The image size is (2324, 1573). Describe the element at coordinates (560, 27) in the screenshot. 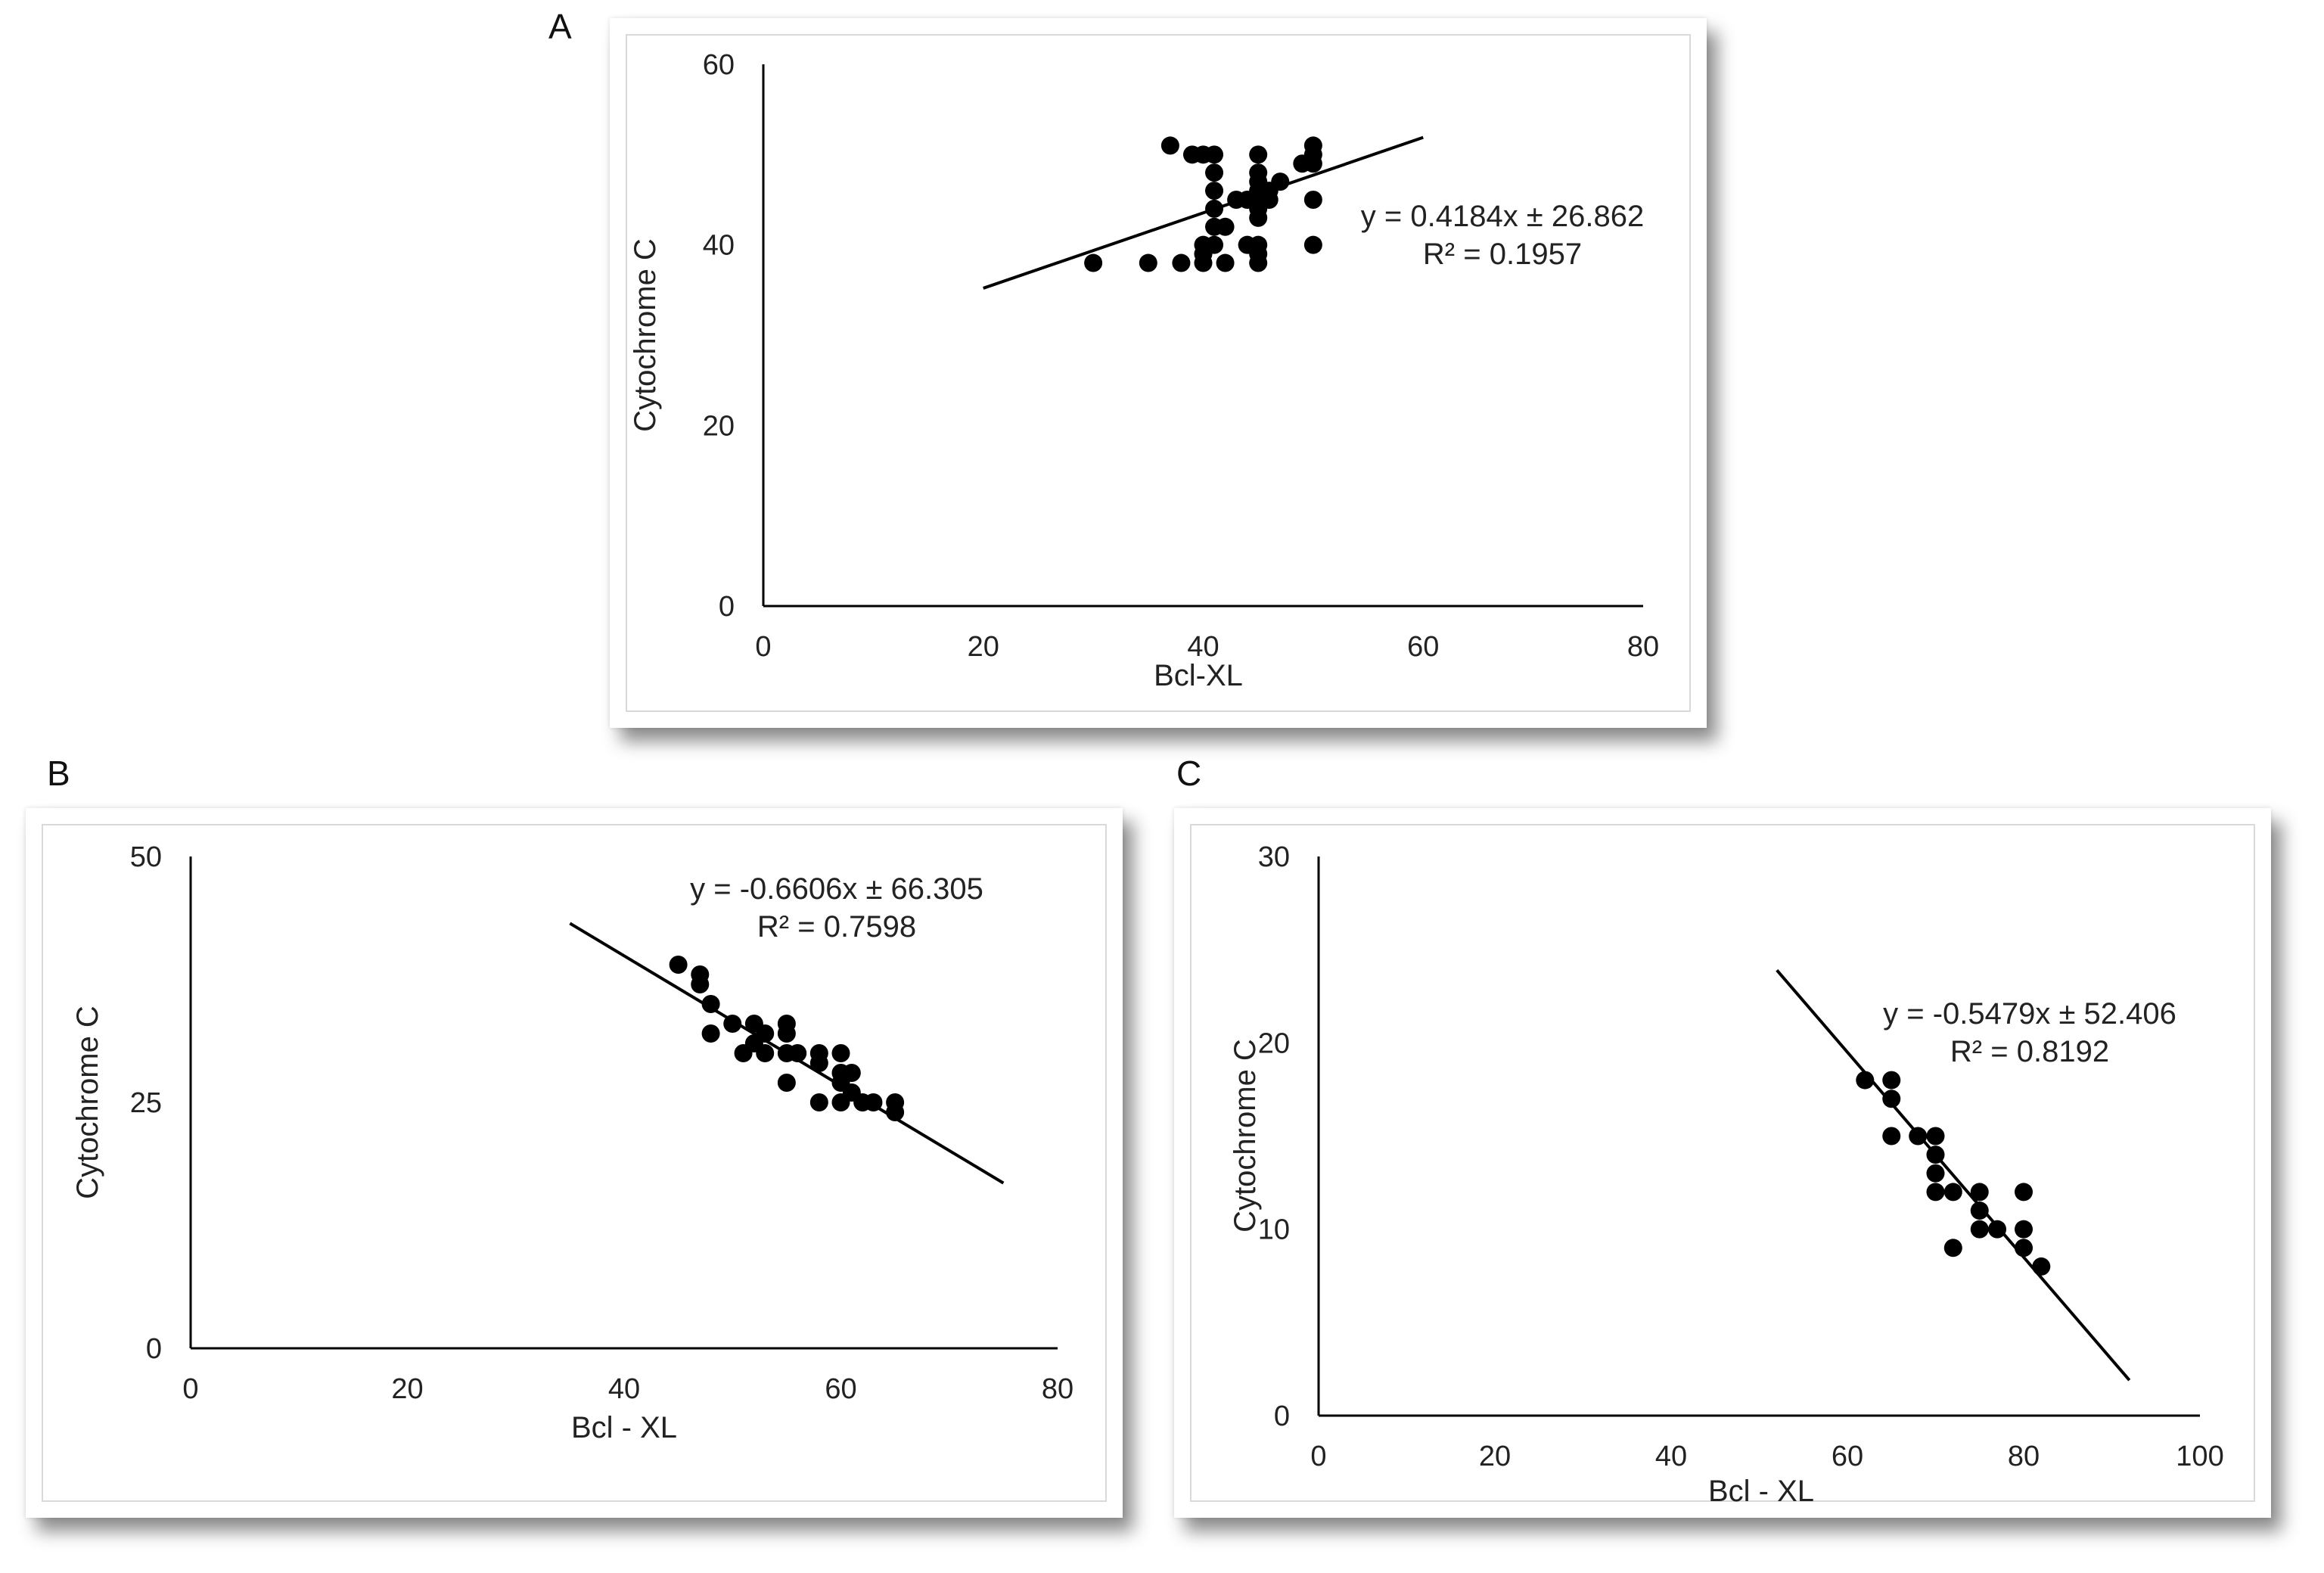

I see `panel-label-a: A` at that location.